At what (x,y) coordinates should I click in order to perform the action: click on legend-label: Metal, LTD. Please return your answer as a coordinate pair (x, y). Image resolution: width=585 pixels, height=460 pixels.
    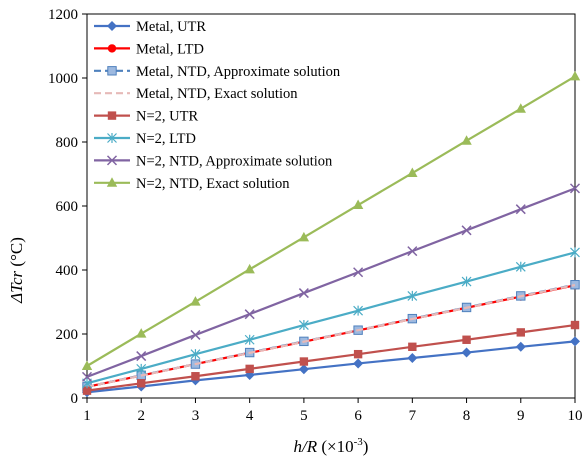
    Looking at the image, I should click on (170, 49).